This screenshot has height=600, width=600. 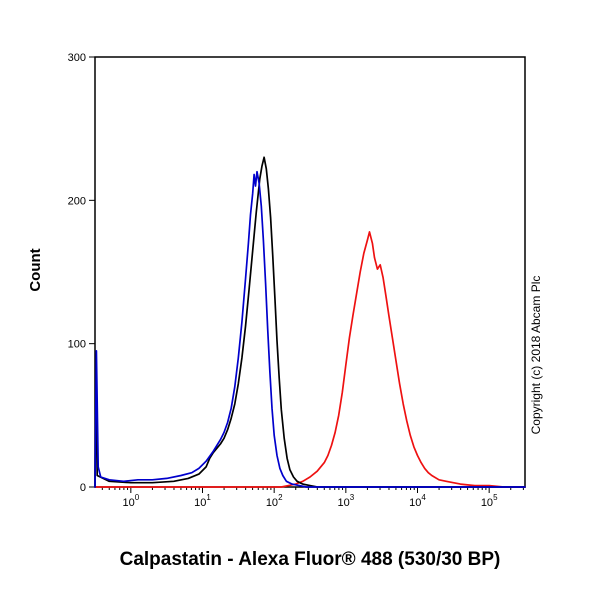 I want to click on x-tick-label: 10⁴, so click(x=417, y=501).